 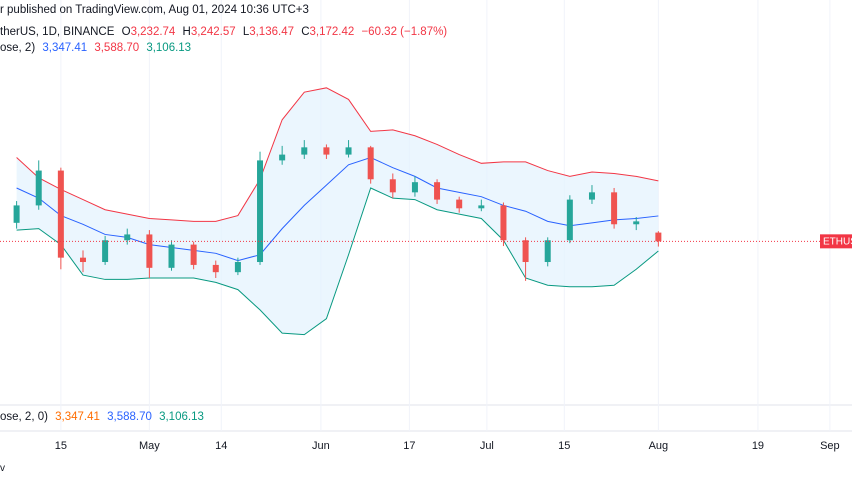 I want to click on x-tick-label: 19, so click(x=758, y=446).